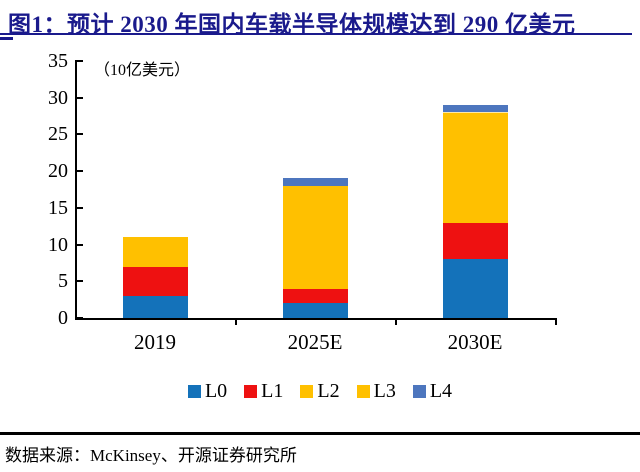  What do you see at coordinates (315, 342) in the screenshot?
I see `x-category-label: 2025E` at bounding box center [315, 342].